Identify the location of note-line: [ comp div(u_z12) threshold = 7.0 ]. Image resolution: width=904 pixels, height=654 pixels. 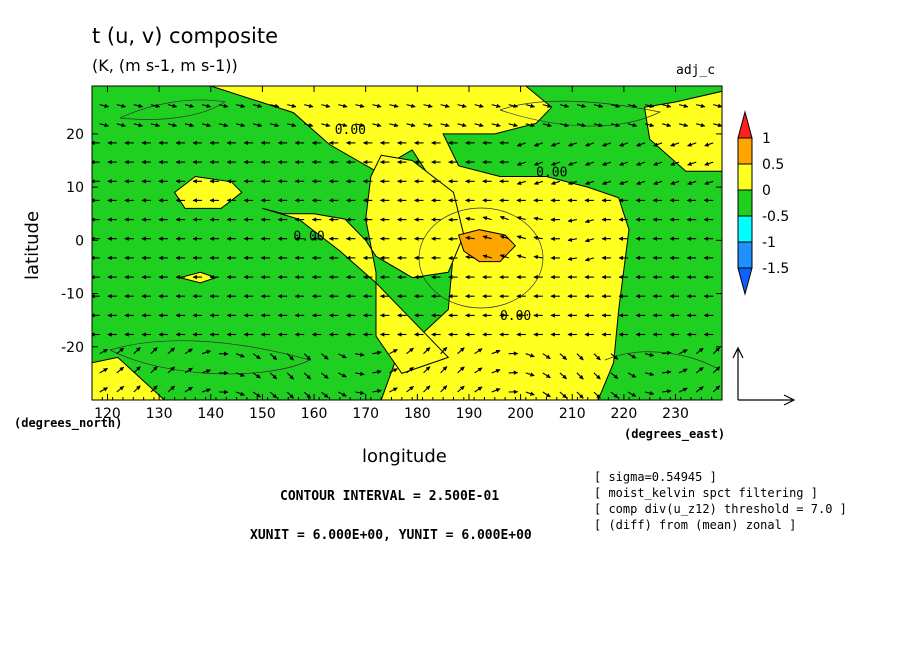
(720, 509).